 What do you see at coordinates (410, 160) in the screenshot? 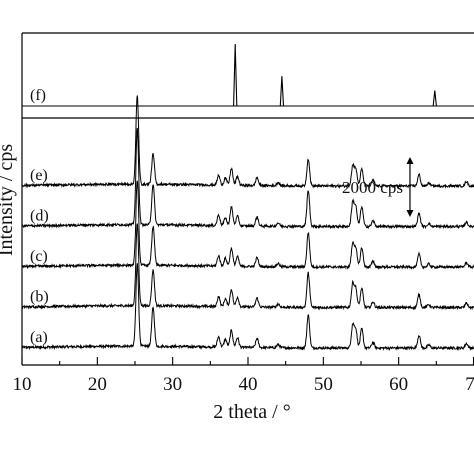
I see `scale-bar-arrow-up` at bounding box center [410, 160].